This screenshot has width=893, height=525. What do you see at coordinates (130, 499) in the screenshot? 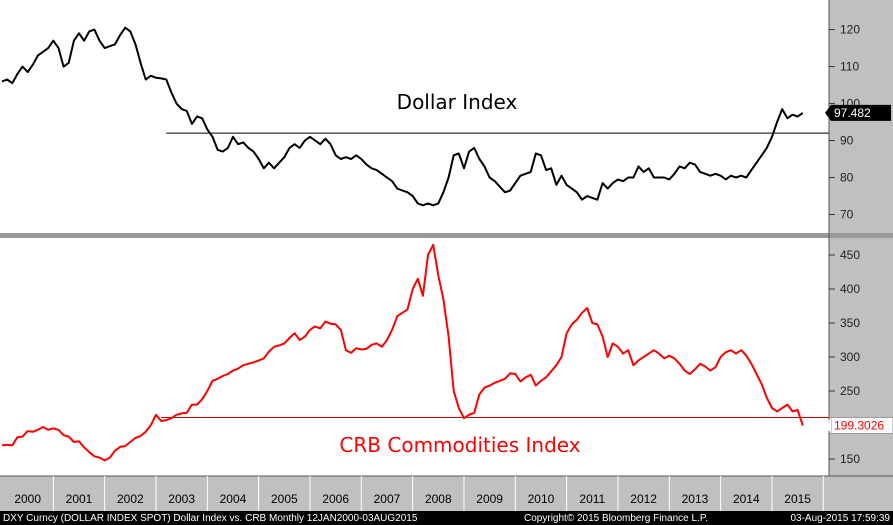
I see `year-label-2002: 2002` at bounding box center [130, 499].